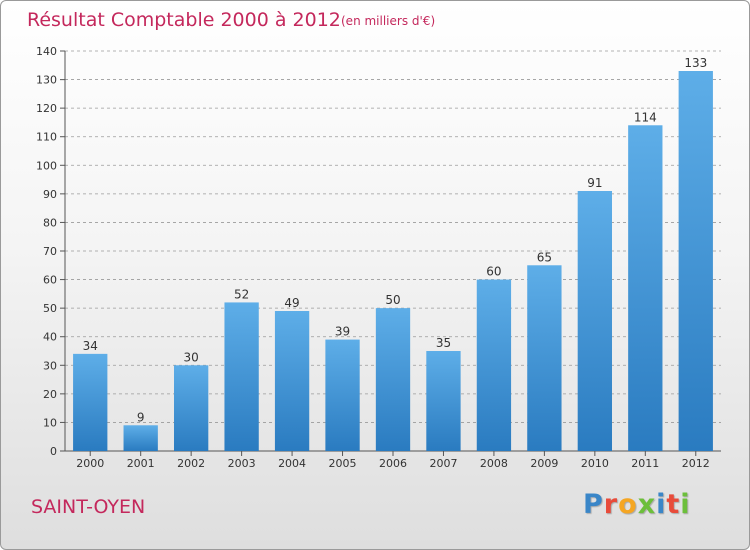  What do you see at coordinates (493, 272) in the screenshot?
I see `data-label: 60` at bounding box center [493, 272].